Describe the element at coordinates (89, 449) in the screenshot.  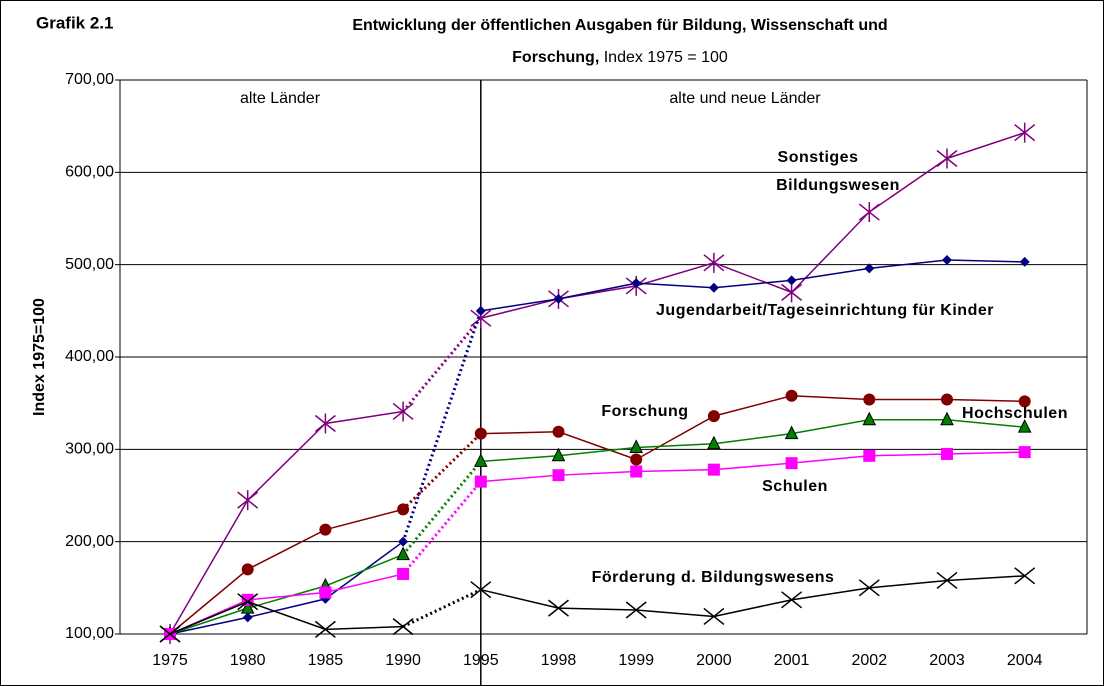
I see `y-tick-label: 300,00` at that location.